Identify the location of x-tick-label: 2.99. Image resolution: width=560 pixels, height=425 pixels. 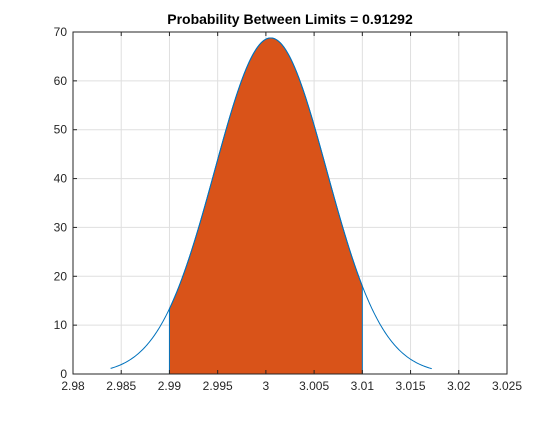
(170, 386).